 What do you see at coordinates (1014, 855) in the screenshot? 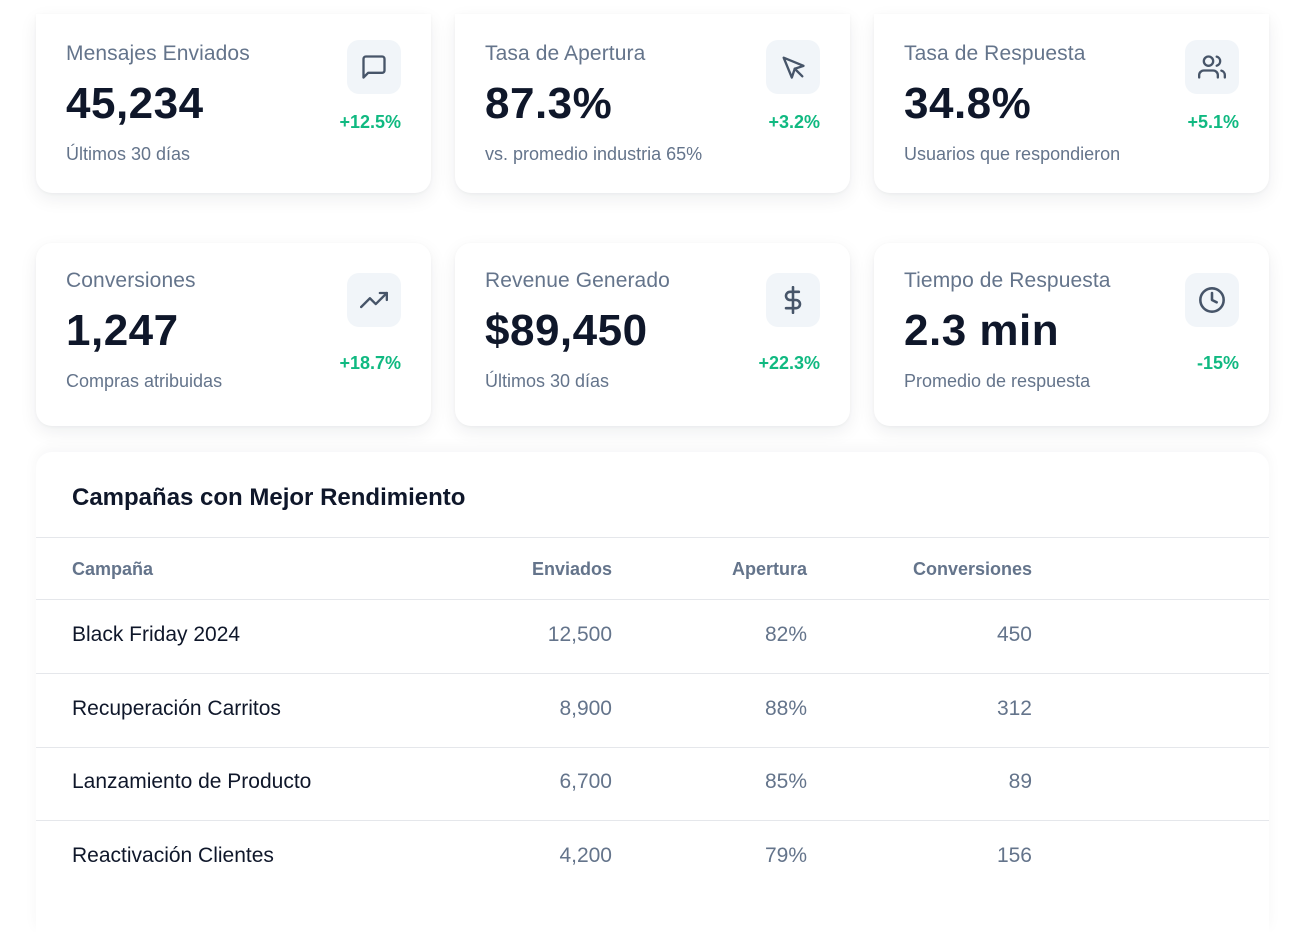
I see `campaign-conversions: 156` at bounding box center [1014, 855].